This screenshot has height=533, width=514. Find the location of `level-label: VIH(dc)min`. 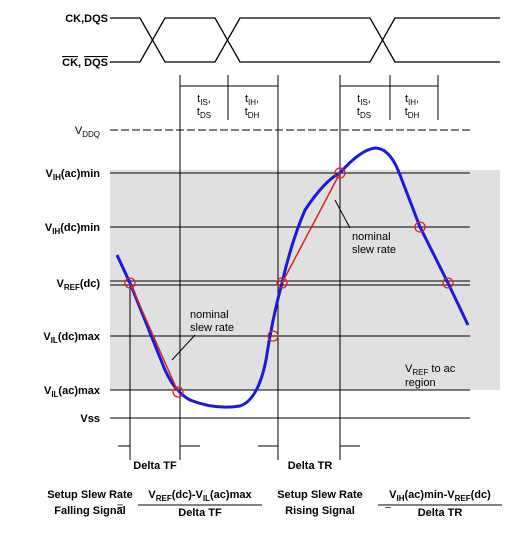

level-label: VIH(dc)min is located at coordinates (72, 229).